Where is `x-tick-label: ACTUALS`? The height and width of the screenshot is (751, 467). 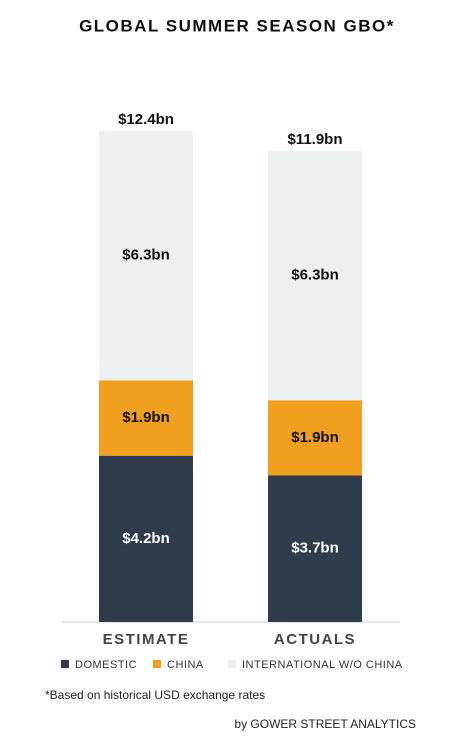 x-tick-label: ACTUALS is located at coordinates (315, 639).